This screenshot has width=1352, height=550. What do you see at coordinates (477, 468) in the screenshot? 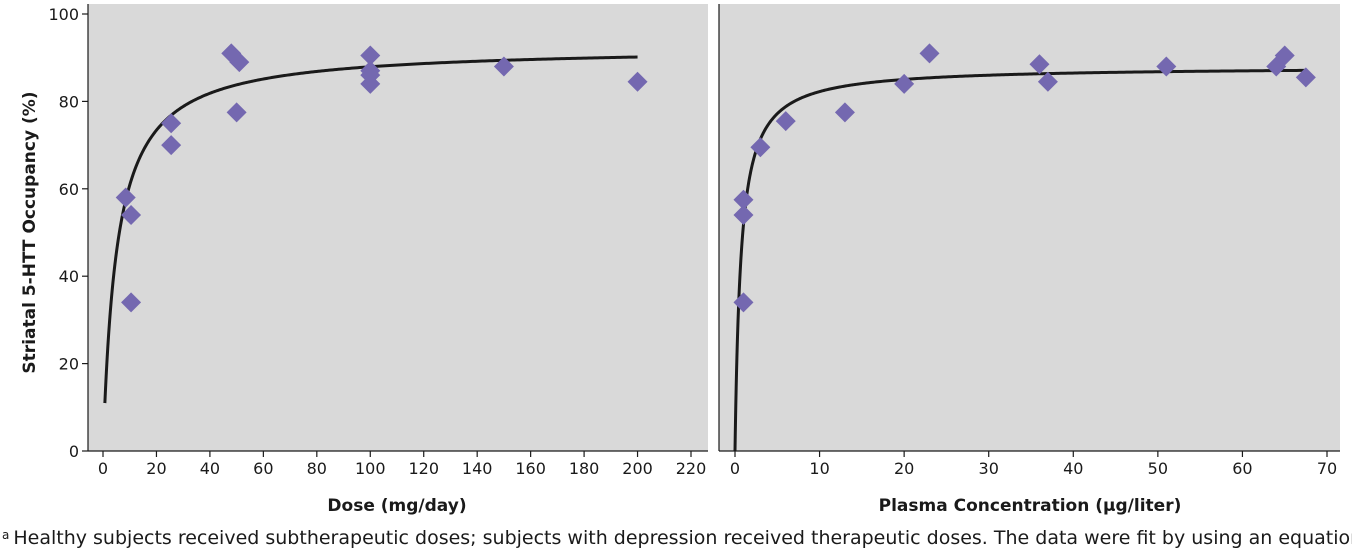
I see `x-tick-label: 140` at bounding box center [477, 468].